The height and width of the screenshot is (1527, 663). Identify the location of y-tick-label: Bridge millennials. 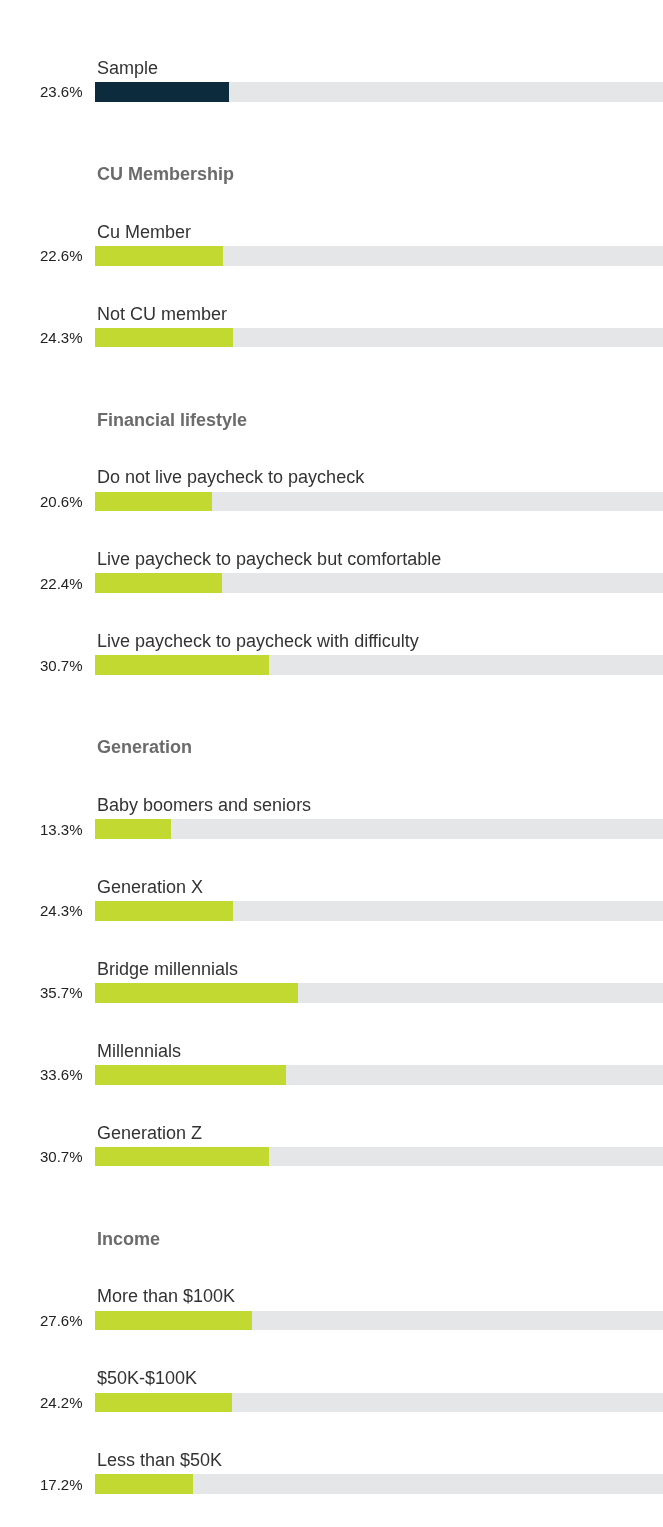
(168, 969).